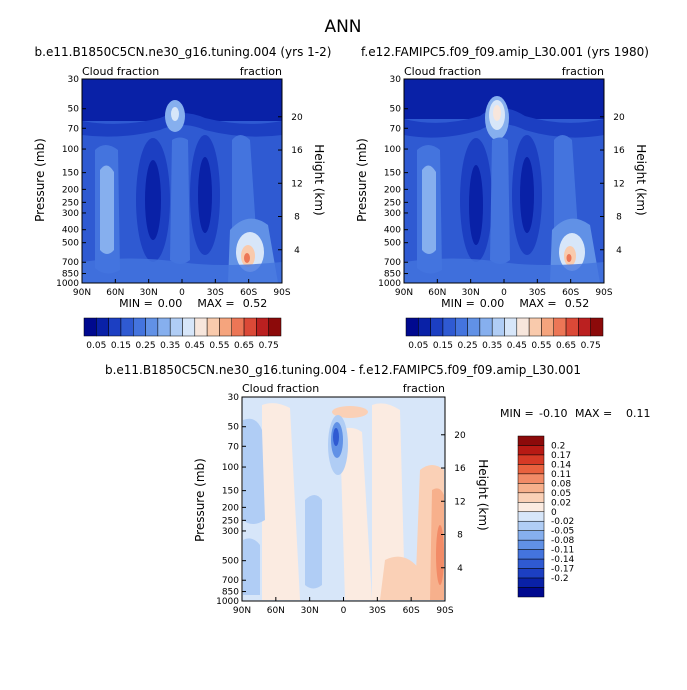 This screenshot has height=690, width=687. I want to click on colorbar-label: 0.05, so click(96, 346).